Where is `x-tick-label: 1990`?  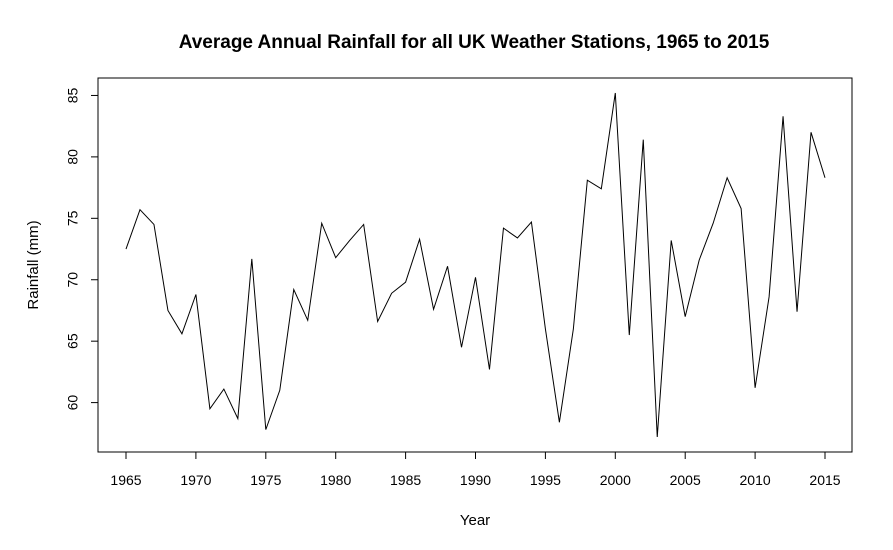 x-tick-label: 1990 is located at coordinates (475, 480).